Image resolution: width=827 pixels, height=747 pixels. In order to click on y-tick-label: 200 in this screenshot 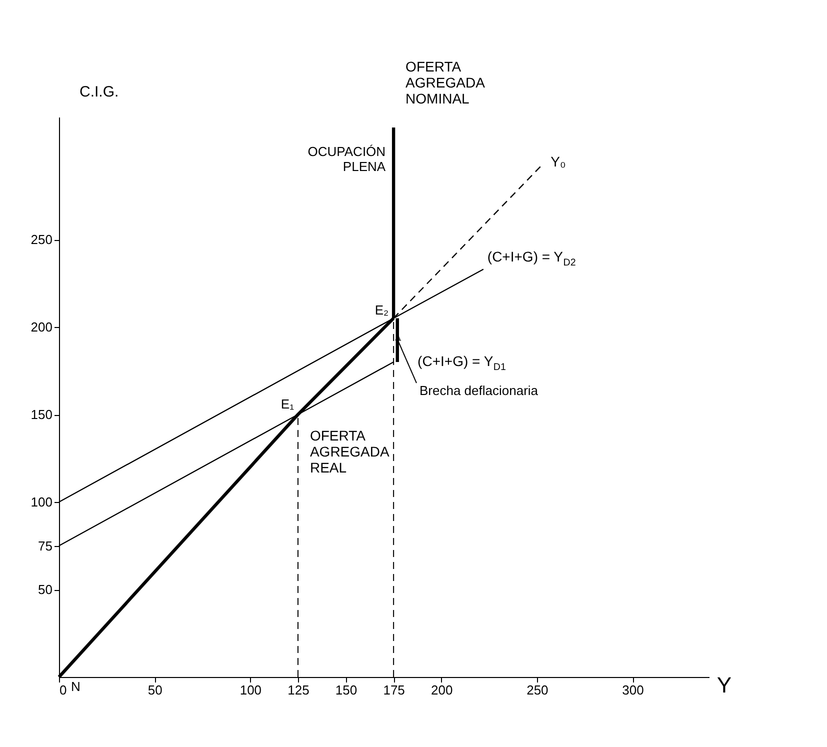, I will do `click(41, 327)`.